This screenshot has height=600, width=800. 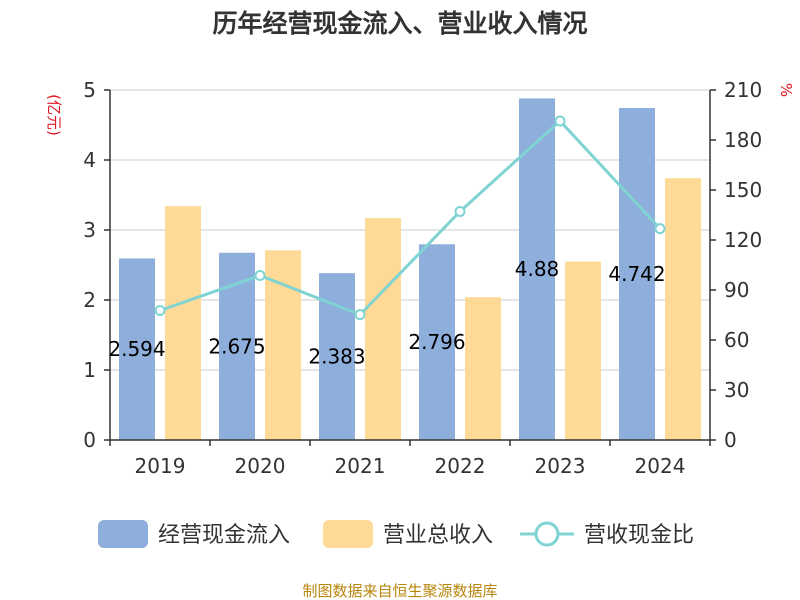 I want to click on right-tick-label: 180, so click(x=743, y=140).